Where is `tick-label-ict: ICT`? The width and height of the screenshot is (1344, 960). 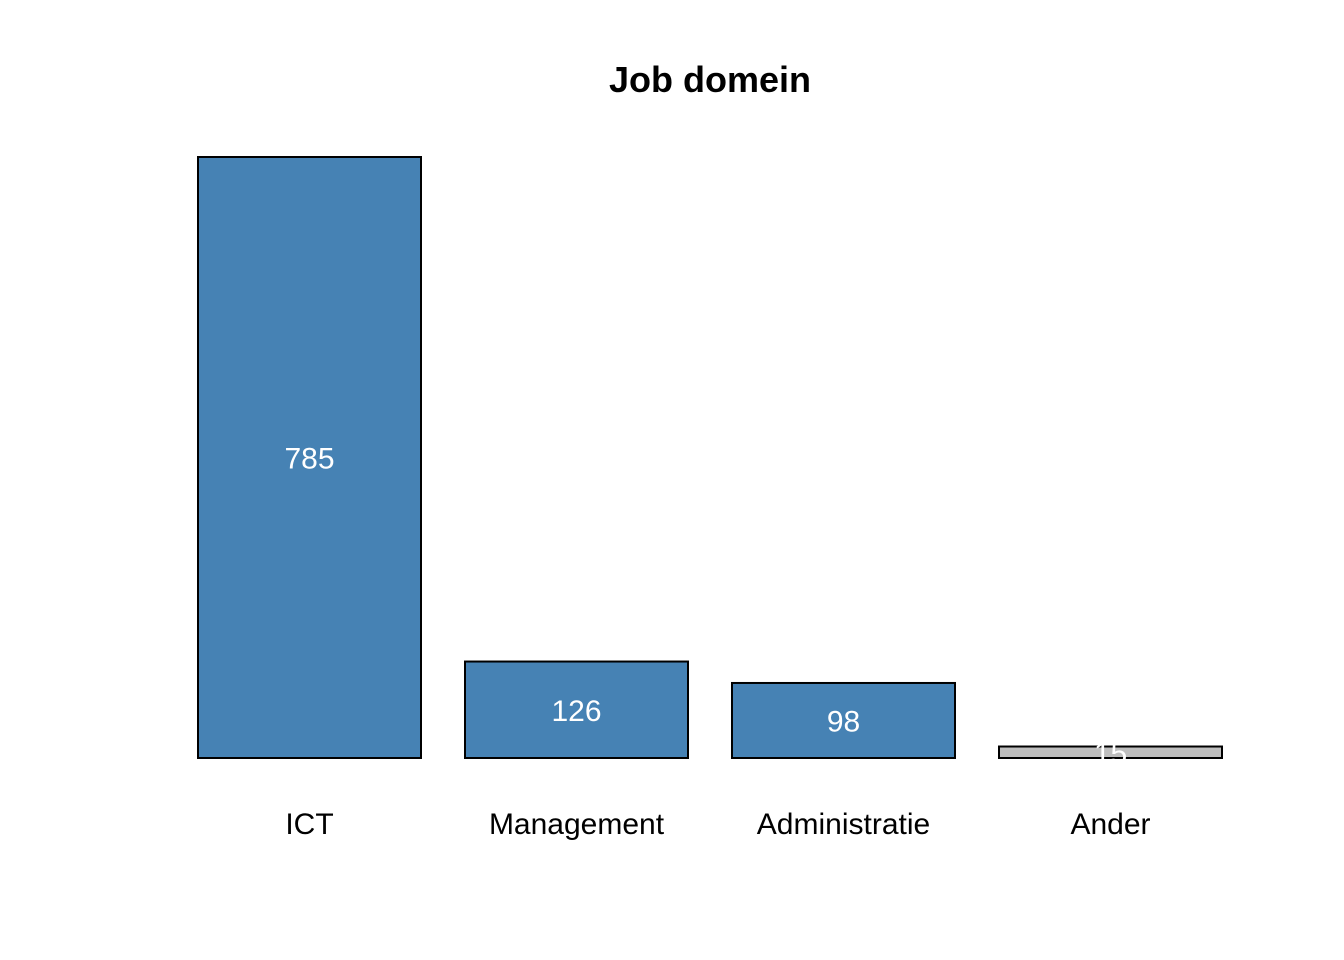 tick-label-ict: ICT is located at coordinates (309, 824).